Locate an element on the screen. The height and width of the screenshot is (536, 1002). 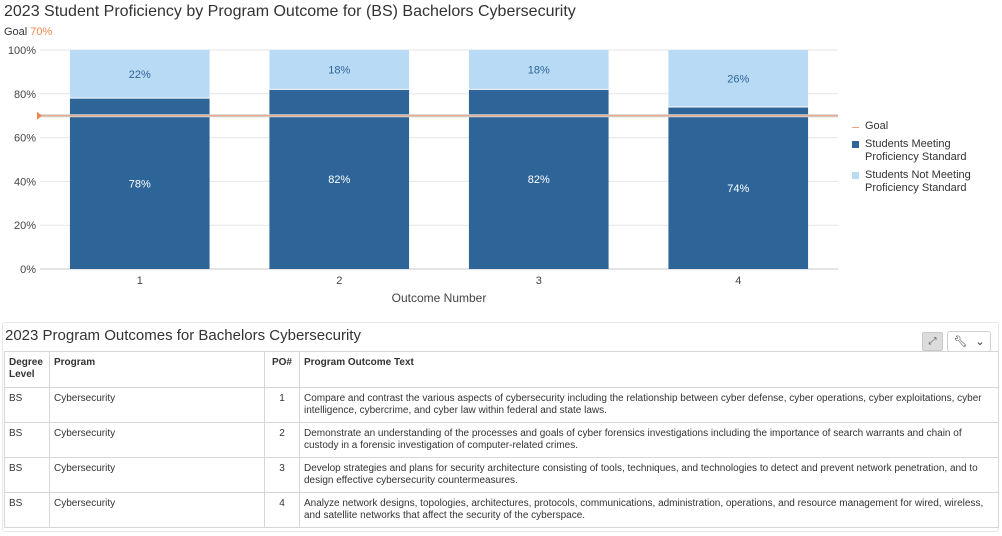
x-tick-label: 3 is located at coordinates (539, 281).